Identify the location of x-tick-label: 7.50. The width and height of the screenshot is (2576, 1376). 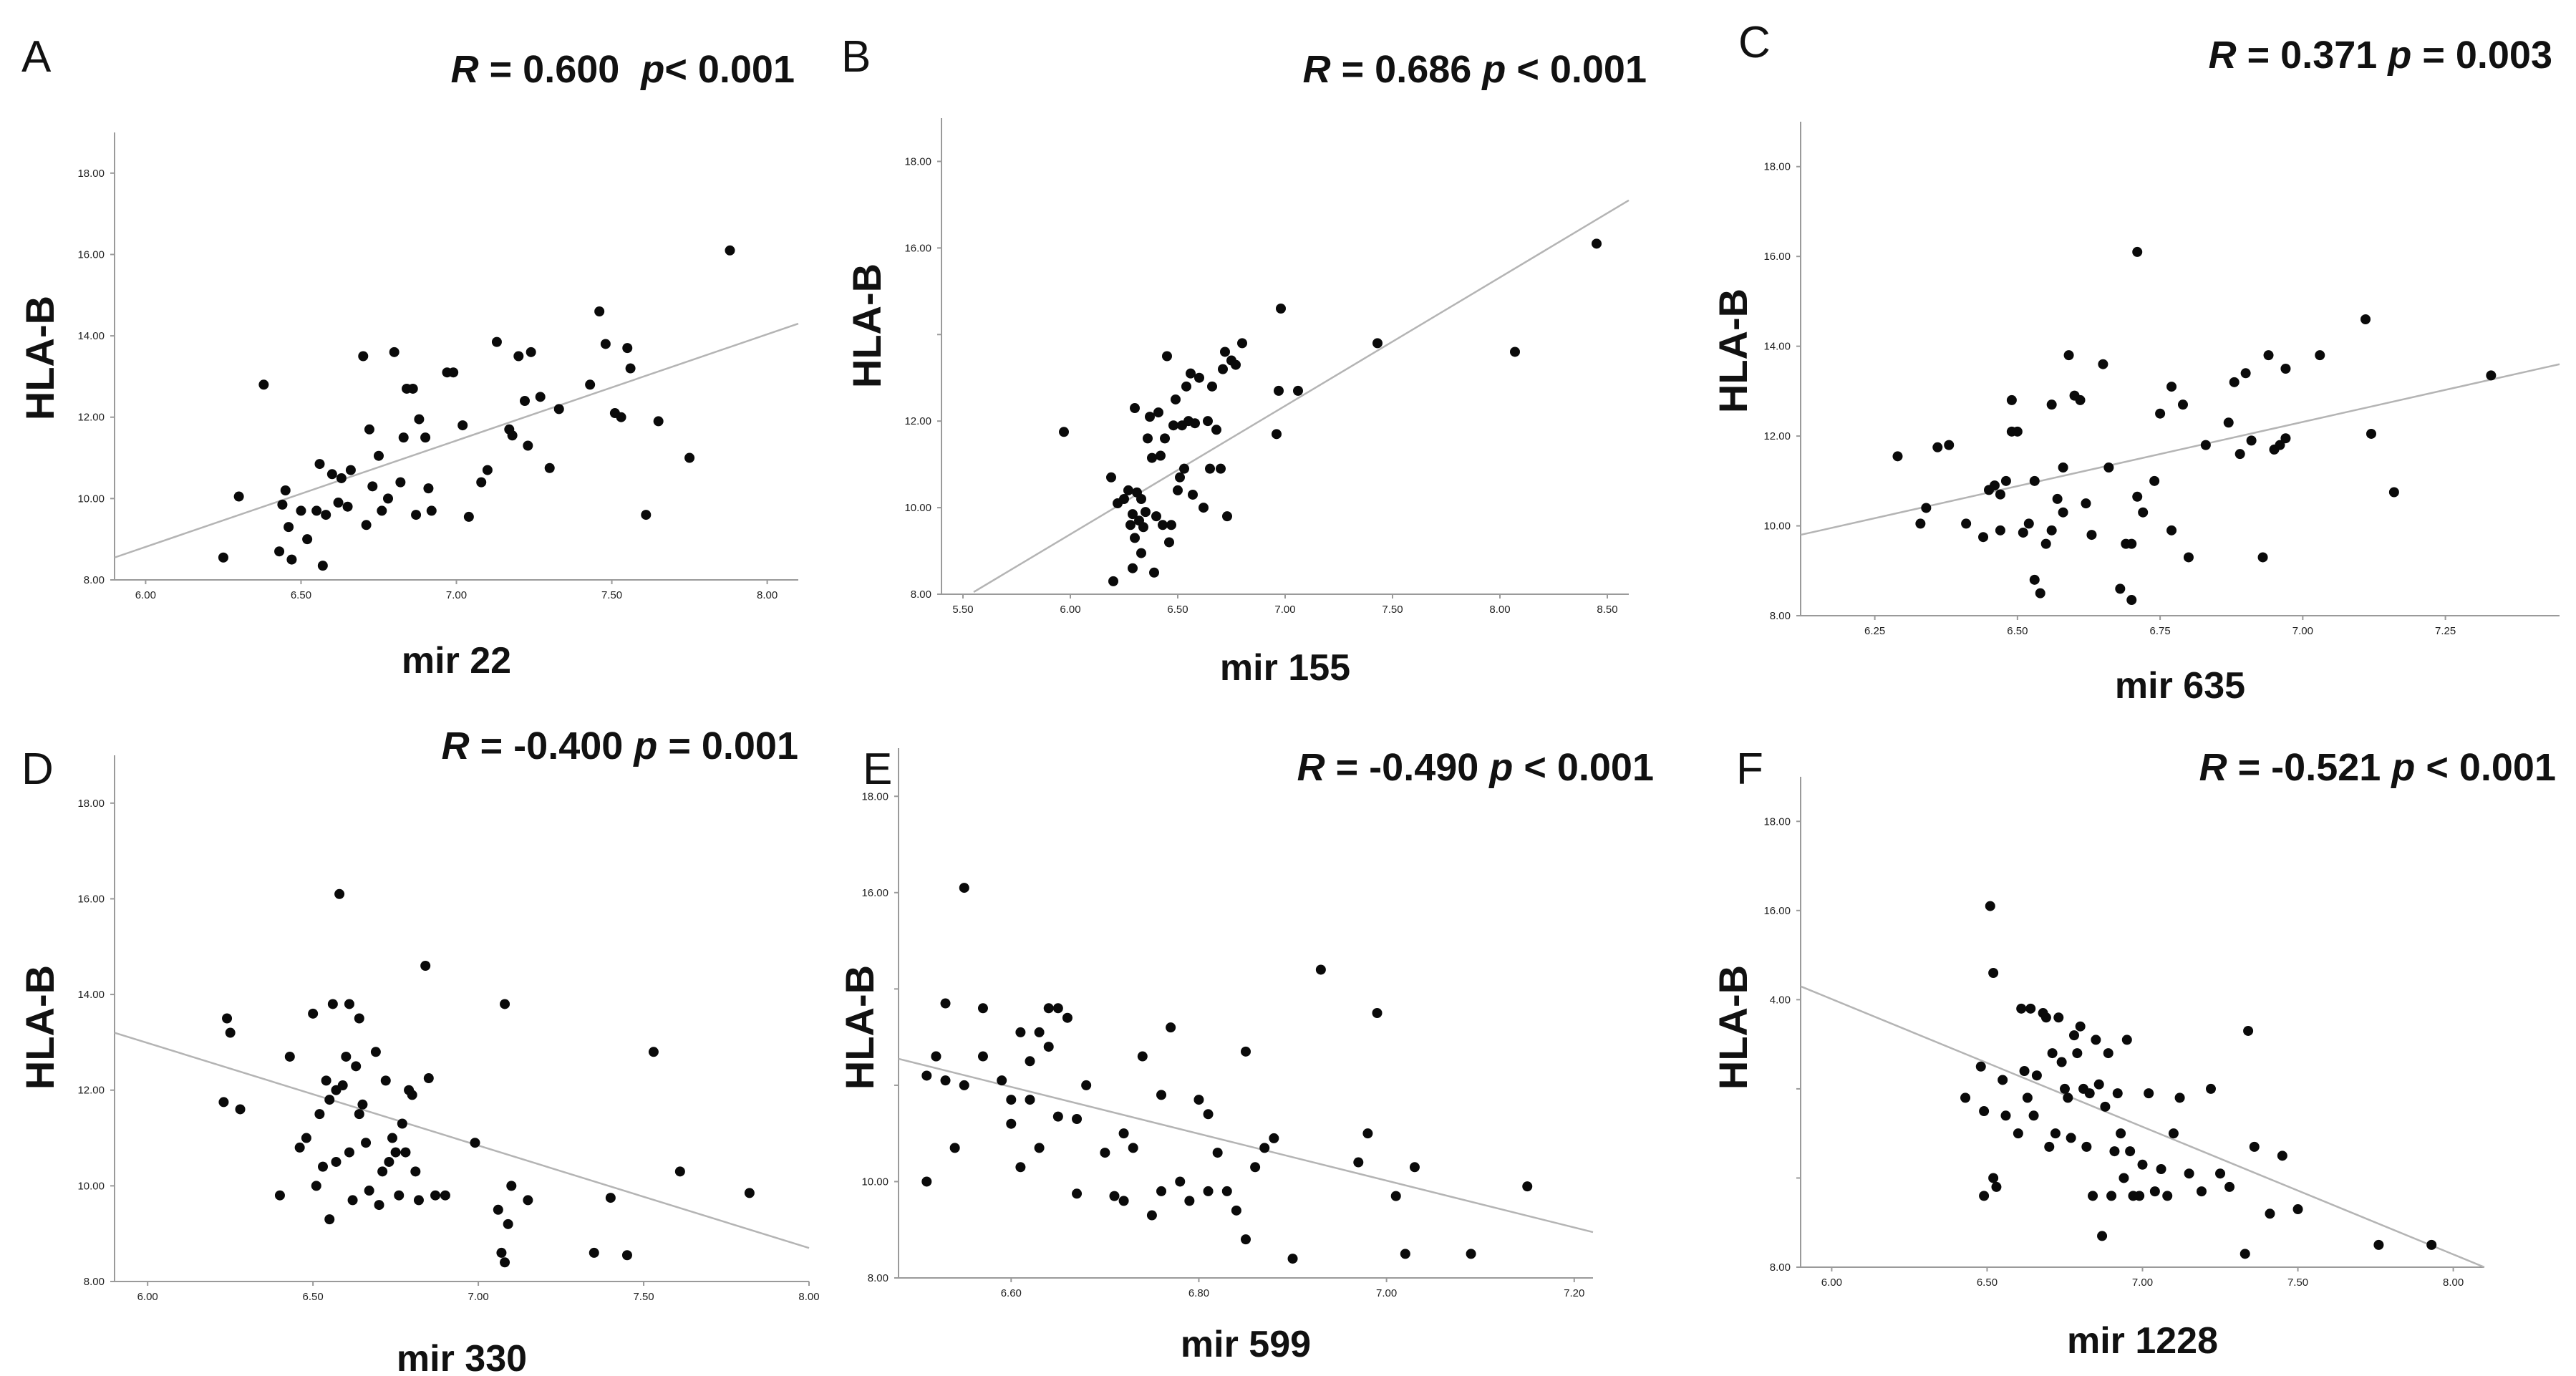
(643, 1297).